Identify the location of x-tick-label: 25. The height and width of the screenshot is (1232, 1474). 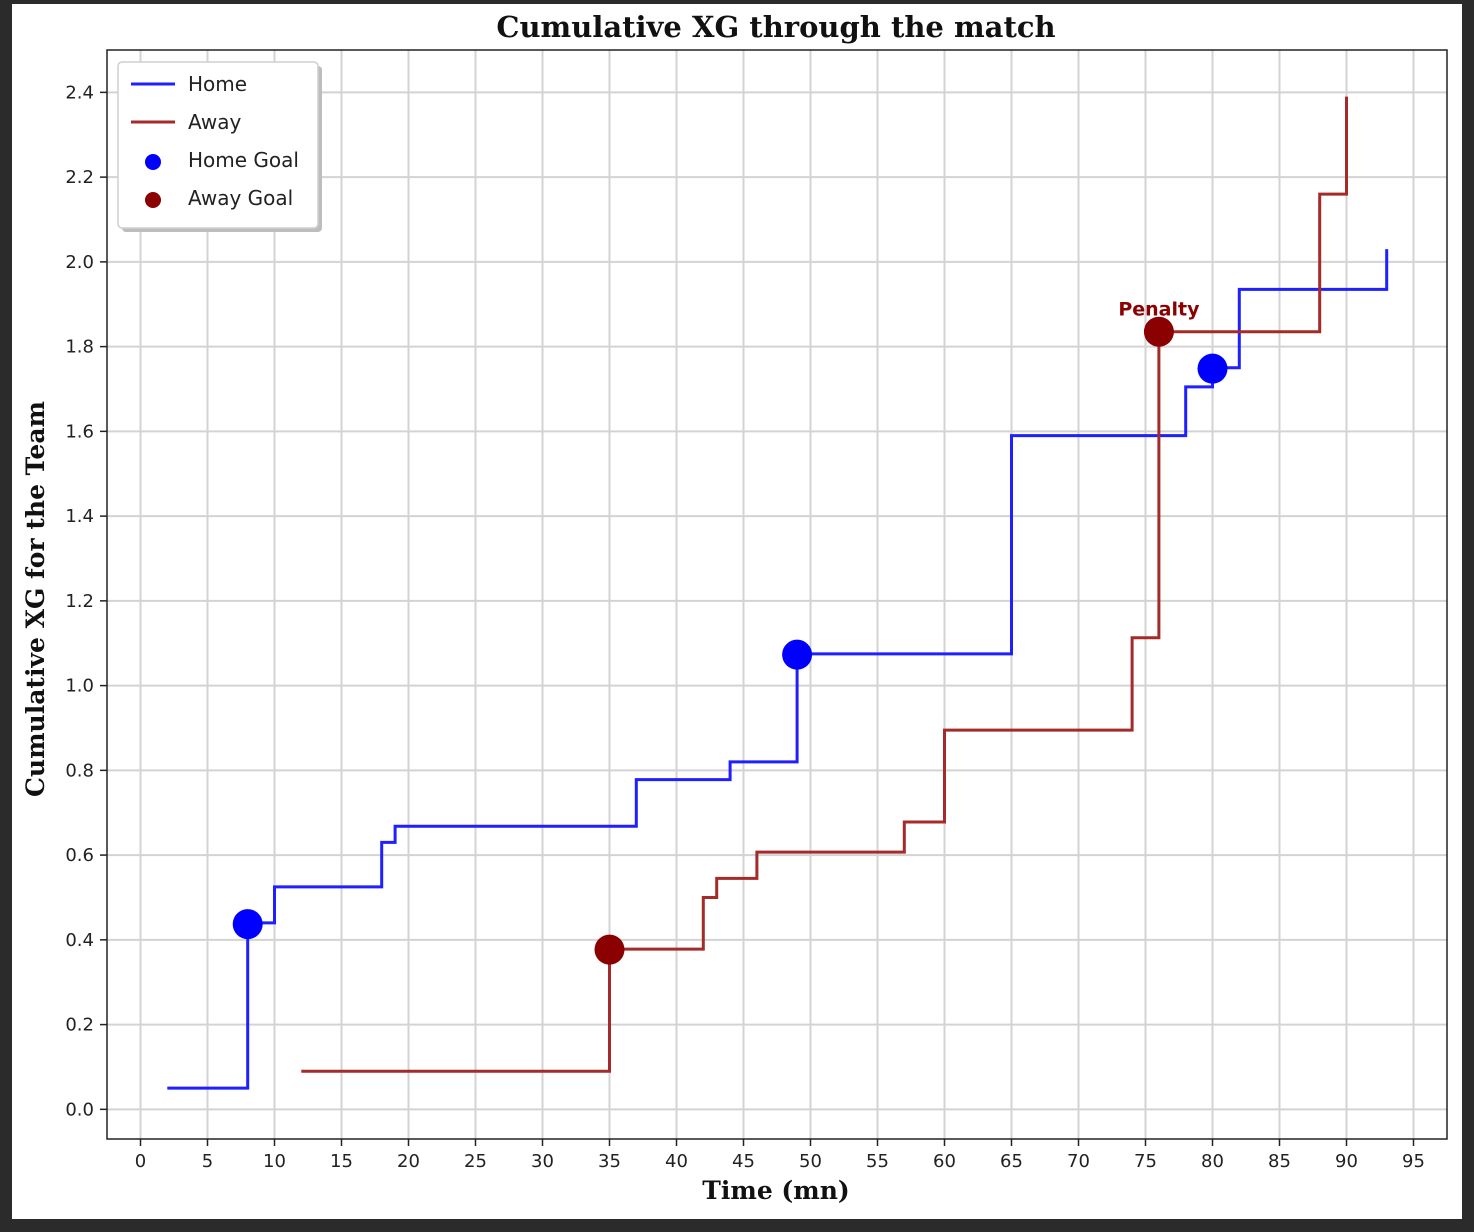
(475, 1161).